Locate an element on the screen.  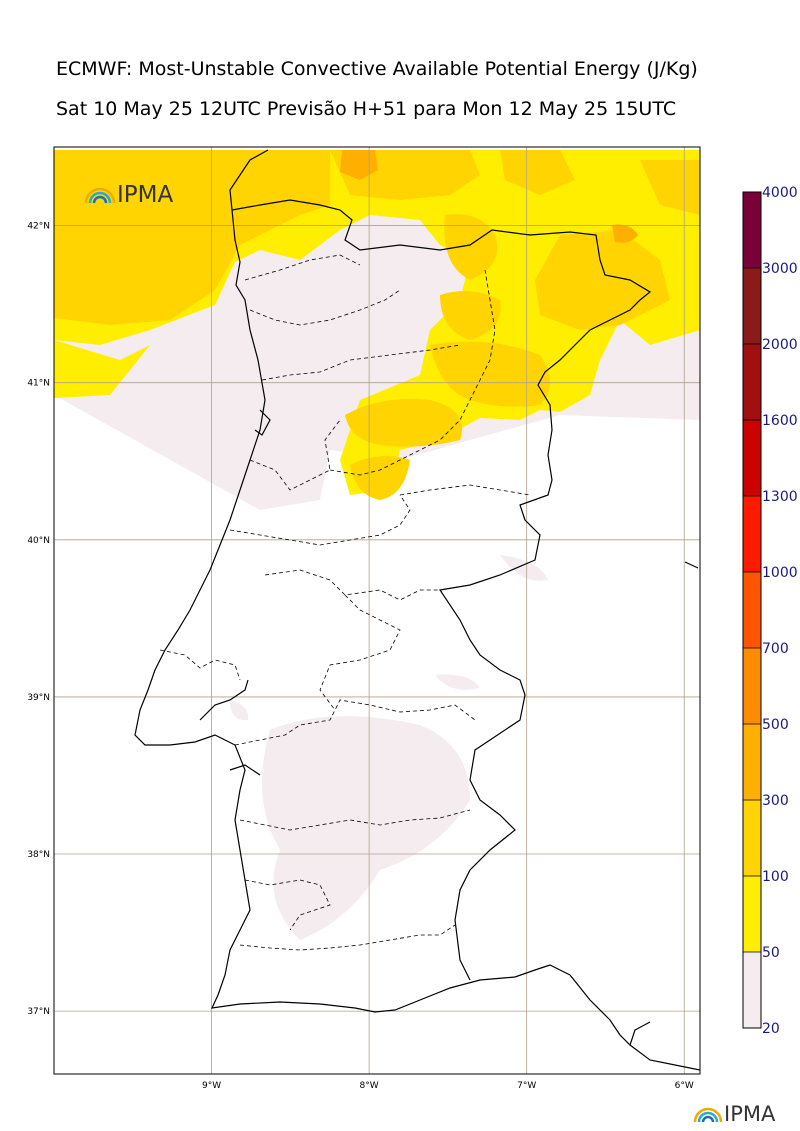
latitude-labels: 42°N 41°N 40°N 39°N 38°N 37°N is located at coordinates (38, 620).